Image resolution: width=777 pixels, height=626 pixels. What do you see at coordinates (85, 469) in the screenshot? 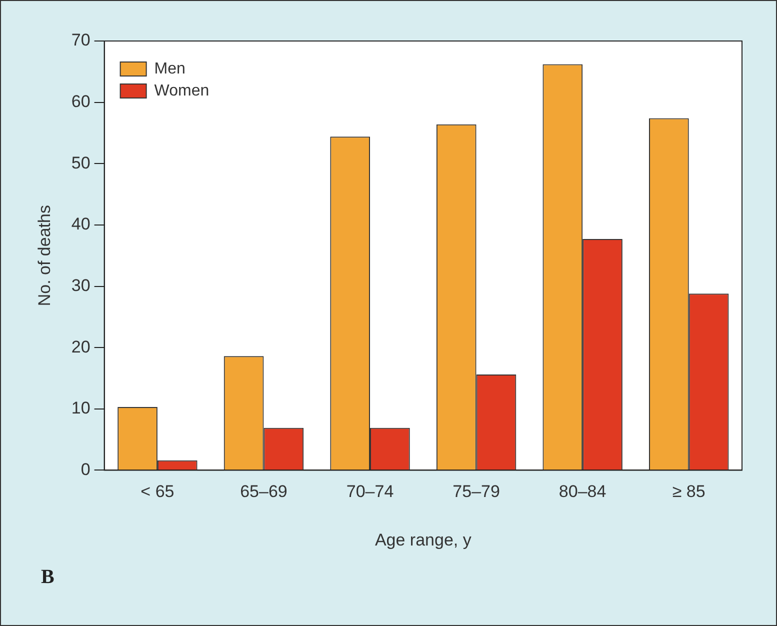
I see `y-tick-label: 0` at bounding box center [85, 469].